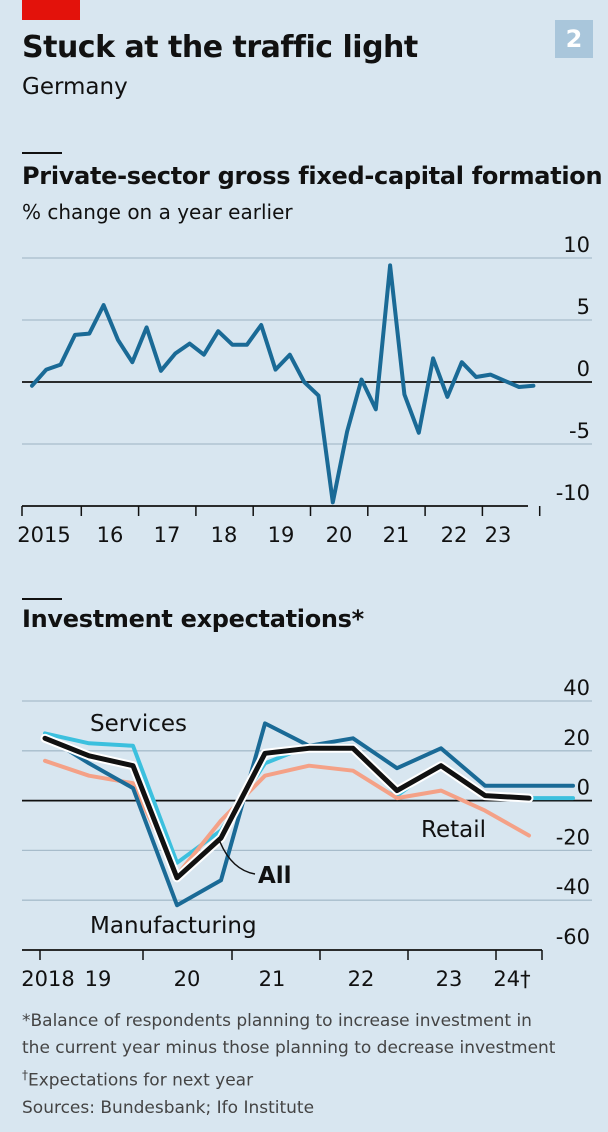  I want to click on all-leader-line, so click(237, 858).